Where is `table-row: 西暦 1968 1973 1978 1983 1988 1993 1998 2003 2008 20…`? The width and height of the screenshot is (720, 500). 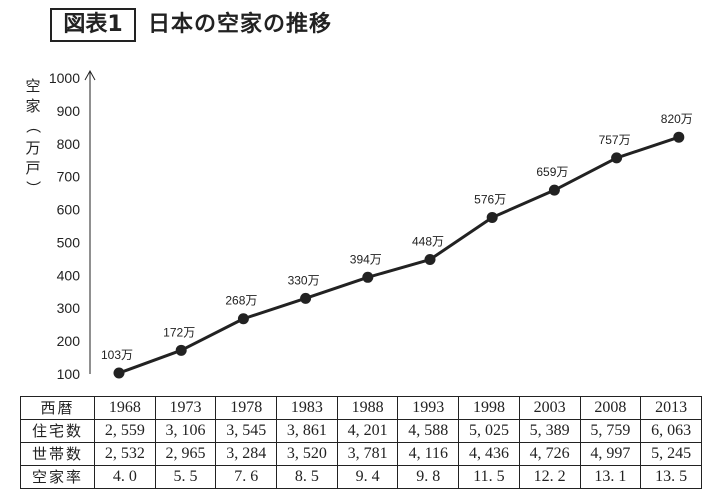 table-row: 西暦 1968 1973 1978 1983 1988 1993 1998 2003 2008 20… is located at coordinates (361, 408).